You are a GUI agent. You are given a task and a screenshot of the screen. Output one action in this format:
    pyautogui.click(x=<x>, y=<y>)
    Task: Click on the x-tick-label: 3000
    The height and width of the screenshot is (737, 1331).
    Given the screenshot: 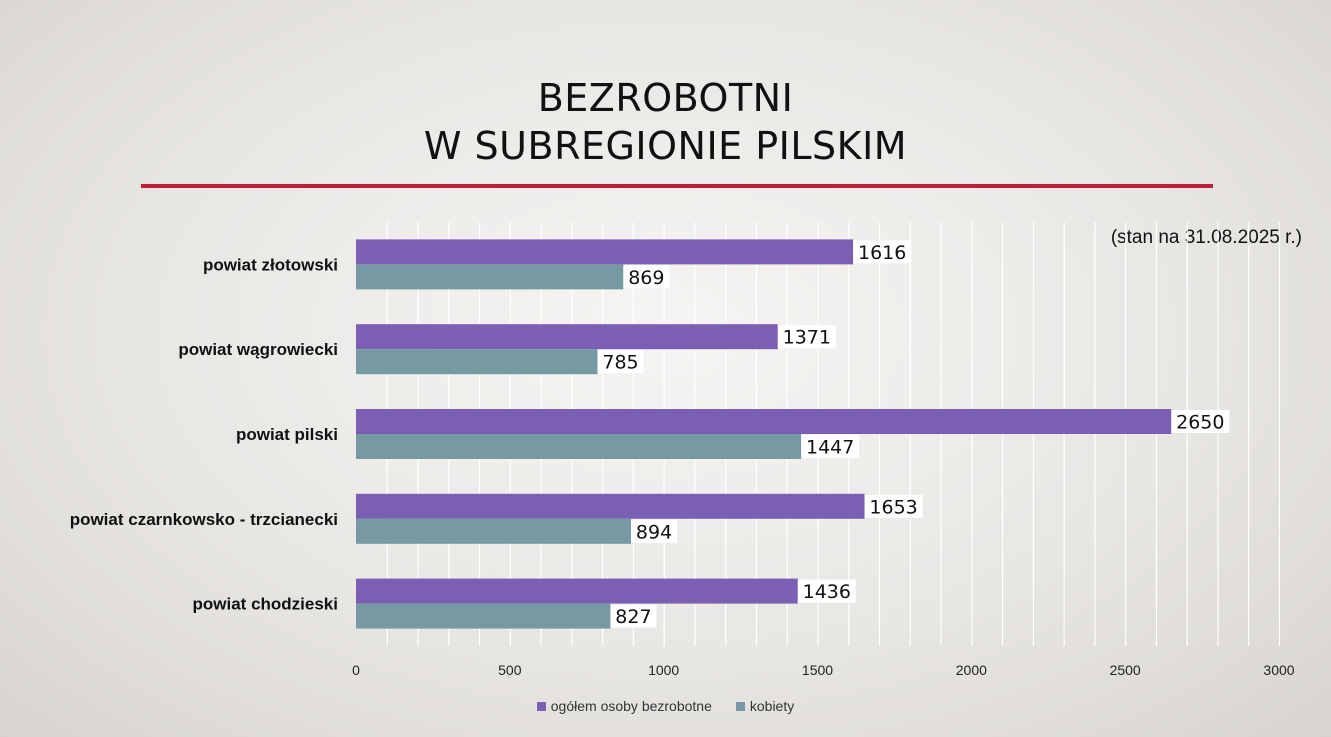 What is the action you would take?
    pyautogui.click(x=1278, y=670)
    